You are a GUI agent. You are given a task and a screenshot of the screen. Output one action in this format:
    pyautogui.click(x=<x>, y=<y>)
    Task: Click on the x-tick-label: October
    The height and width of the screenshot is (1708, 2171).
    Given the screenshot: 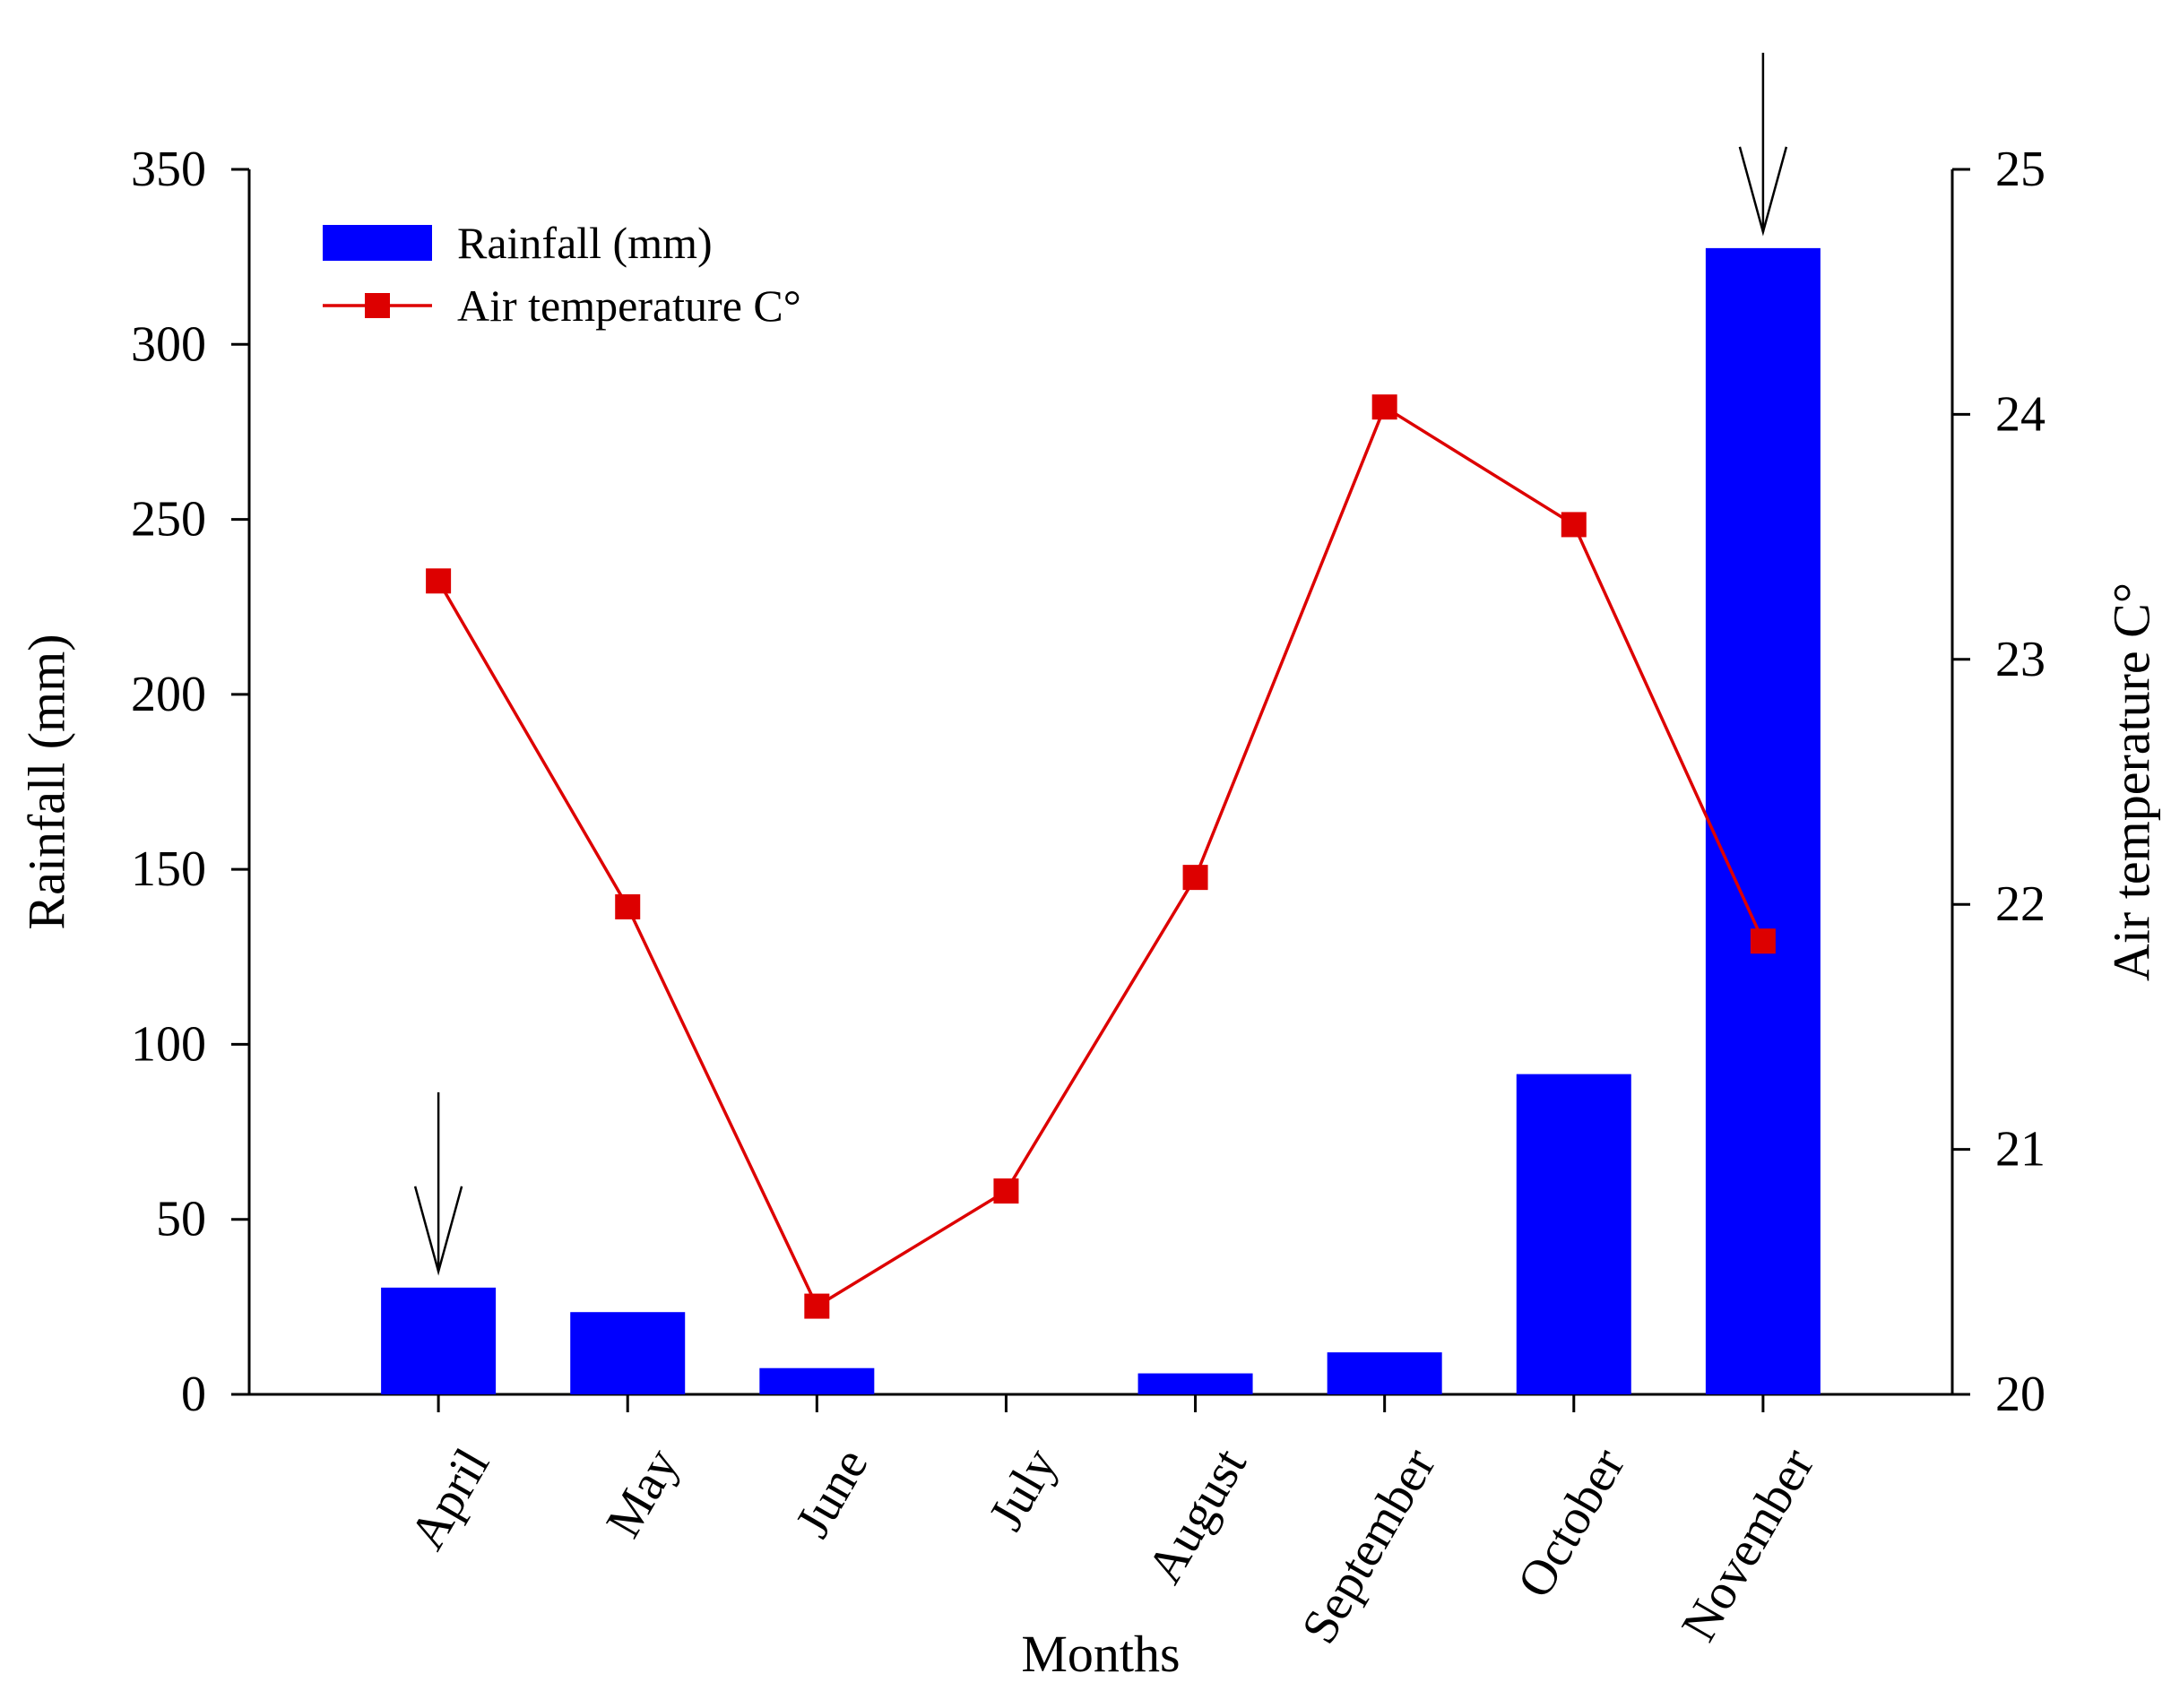 What is the action you would take?
    pyautogui.click(x=1571, y=1523)
    